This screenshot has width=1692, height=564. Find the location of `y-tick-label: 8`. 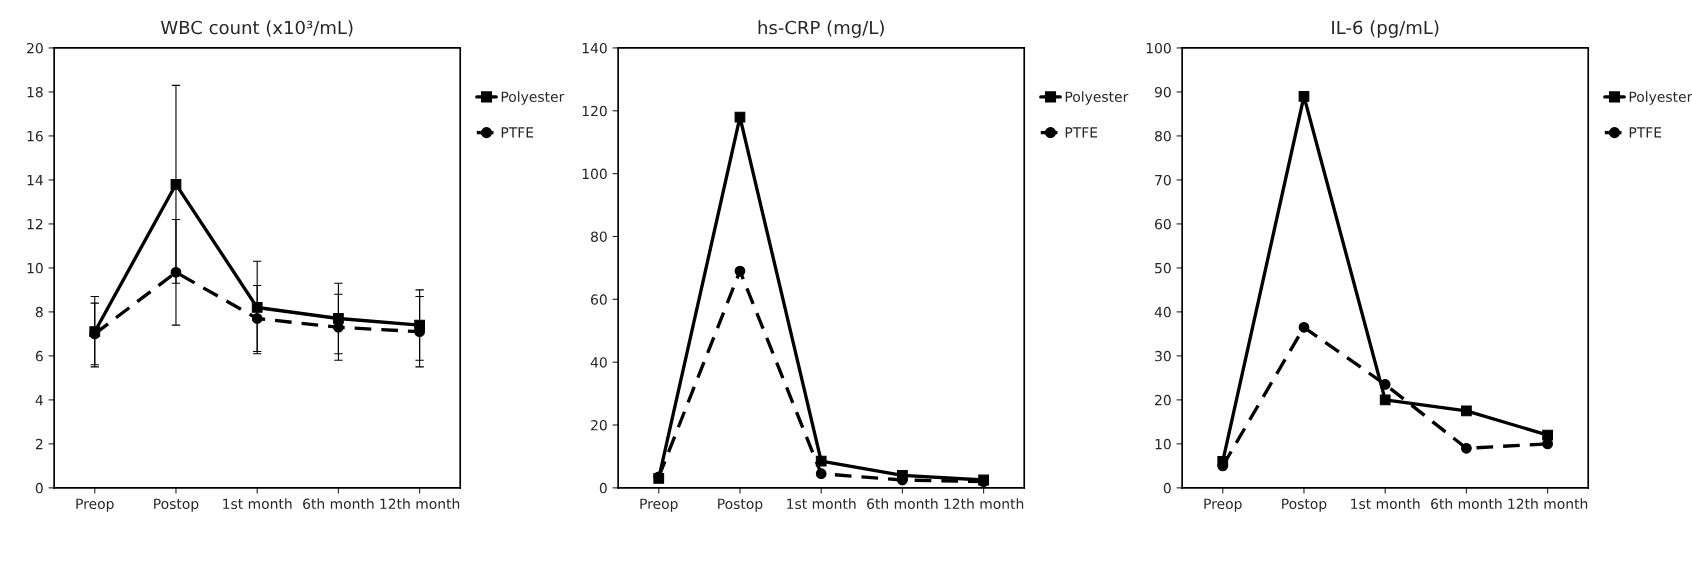

y-tick-label: 8 is located at coordinates (39, 312).